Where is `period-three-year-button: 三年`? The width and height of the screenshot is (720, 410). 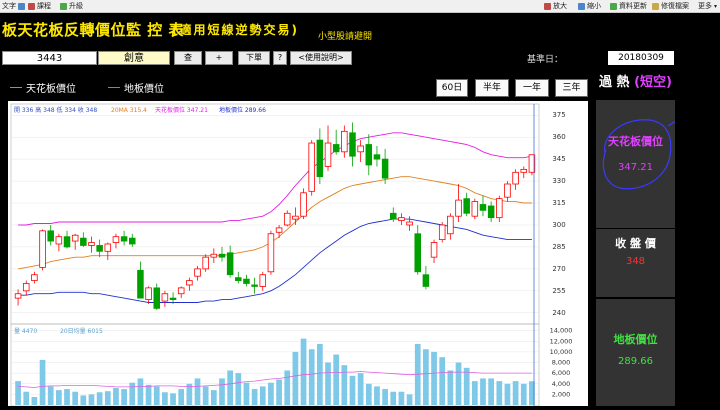
period-three-year-button: 三年 is located at coordinates (571, 88).